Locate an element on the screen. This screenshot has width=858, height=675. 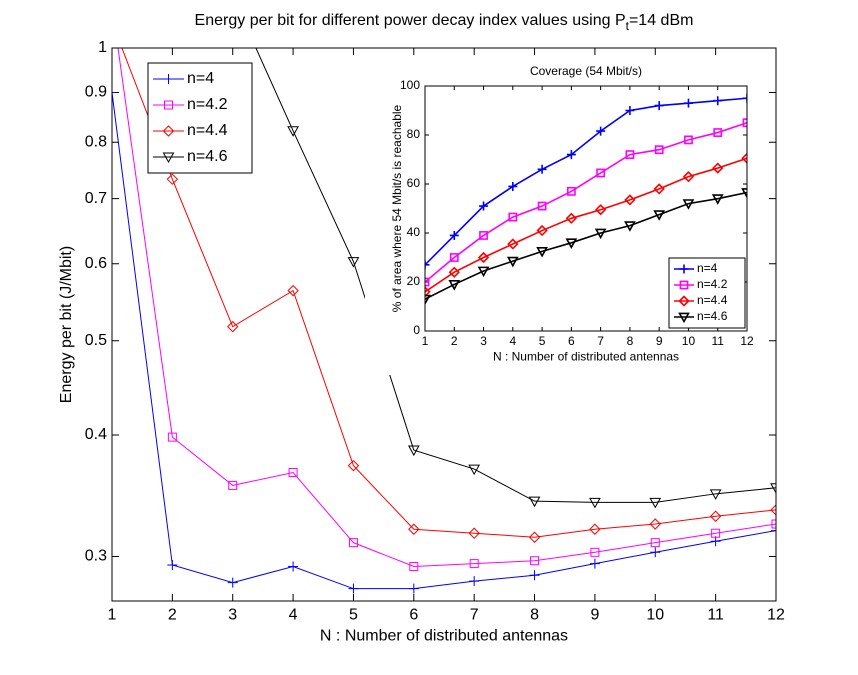
y-tick-label: 0.5 is located at coordinates (96, 340).